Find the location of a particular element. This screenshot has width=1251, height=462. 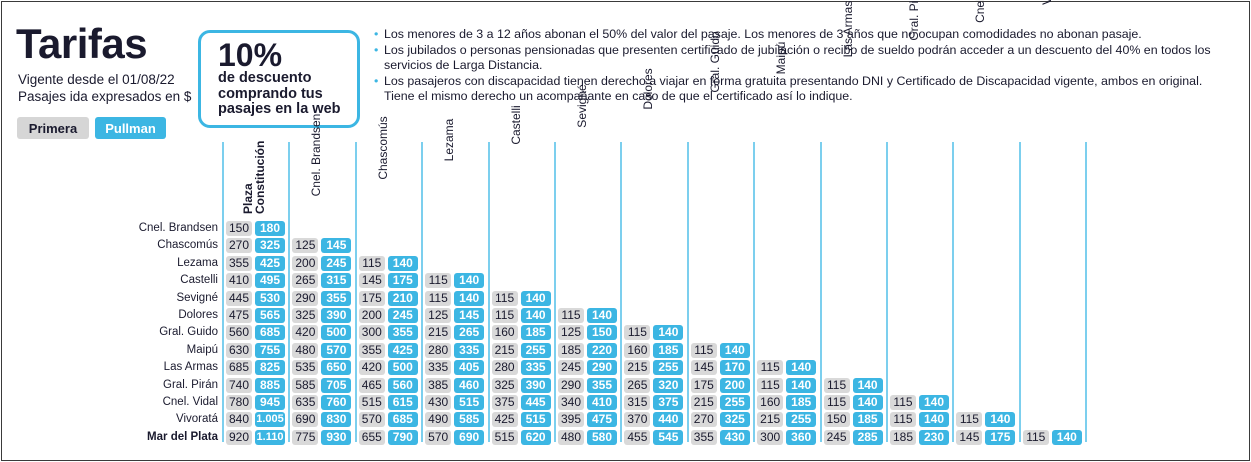

primera-price: 535 is located at coordinates (305, 368).